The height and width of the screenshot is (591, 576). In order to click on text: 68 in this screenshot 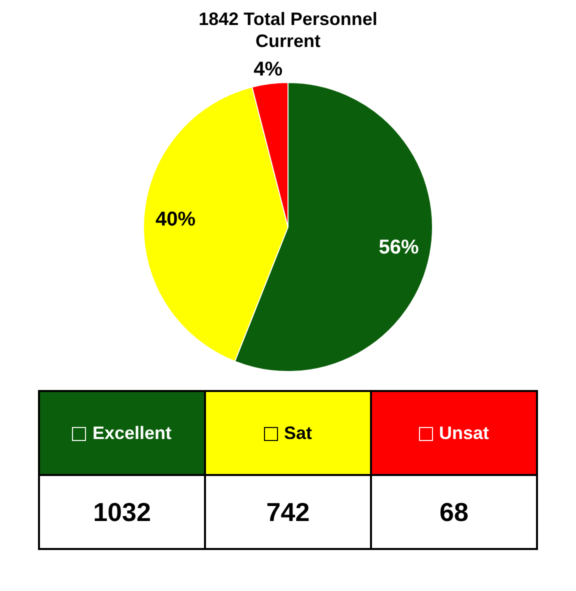, I will do `click(454, 512)`.